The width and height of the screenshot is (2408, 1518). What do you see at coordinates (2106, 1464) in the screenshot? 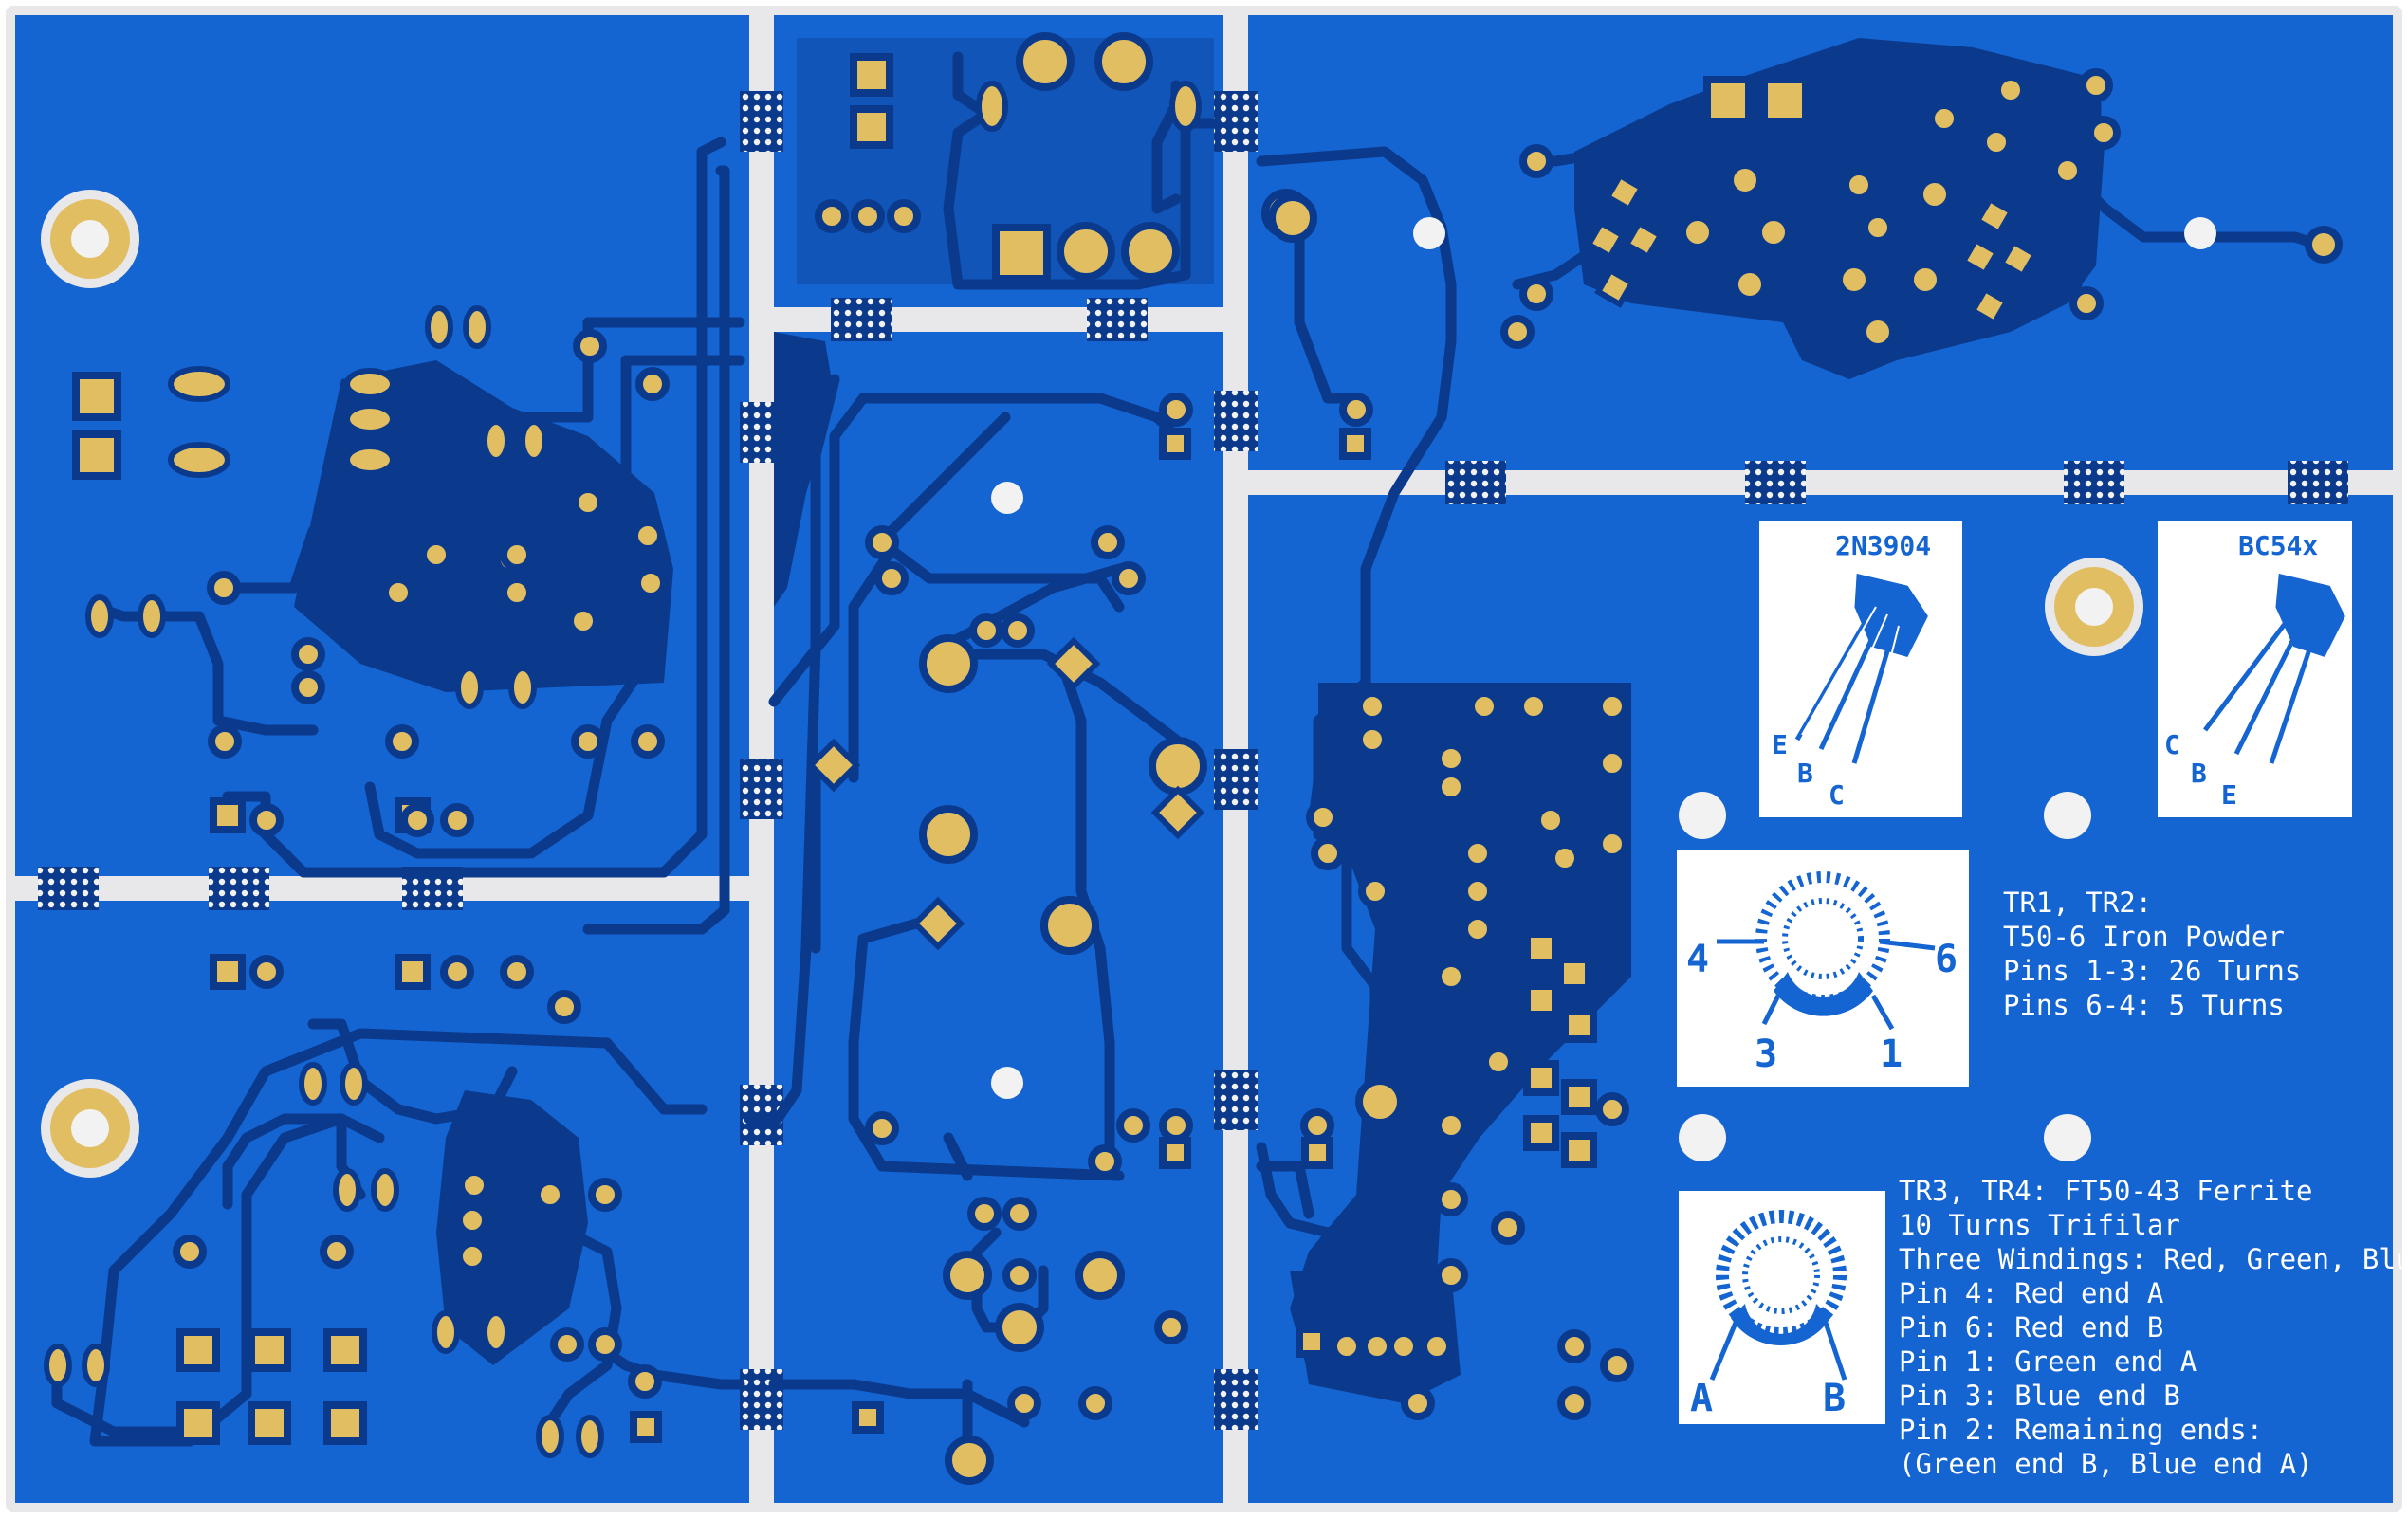
I see `note-line: (Green end B, Blue end A)` at bounding box center [2106, 1464].